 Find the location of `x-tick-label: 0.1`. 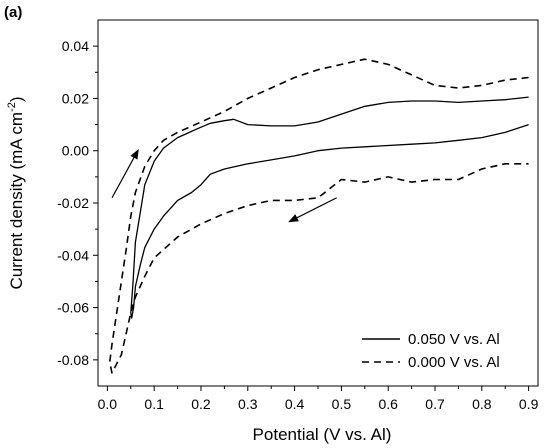

x-tick-label: 0.1 is located at coordinates (154, 404).